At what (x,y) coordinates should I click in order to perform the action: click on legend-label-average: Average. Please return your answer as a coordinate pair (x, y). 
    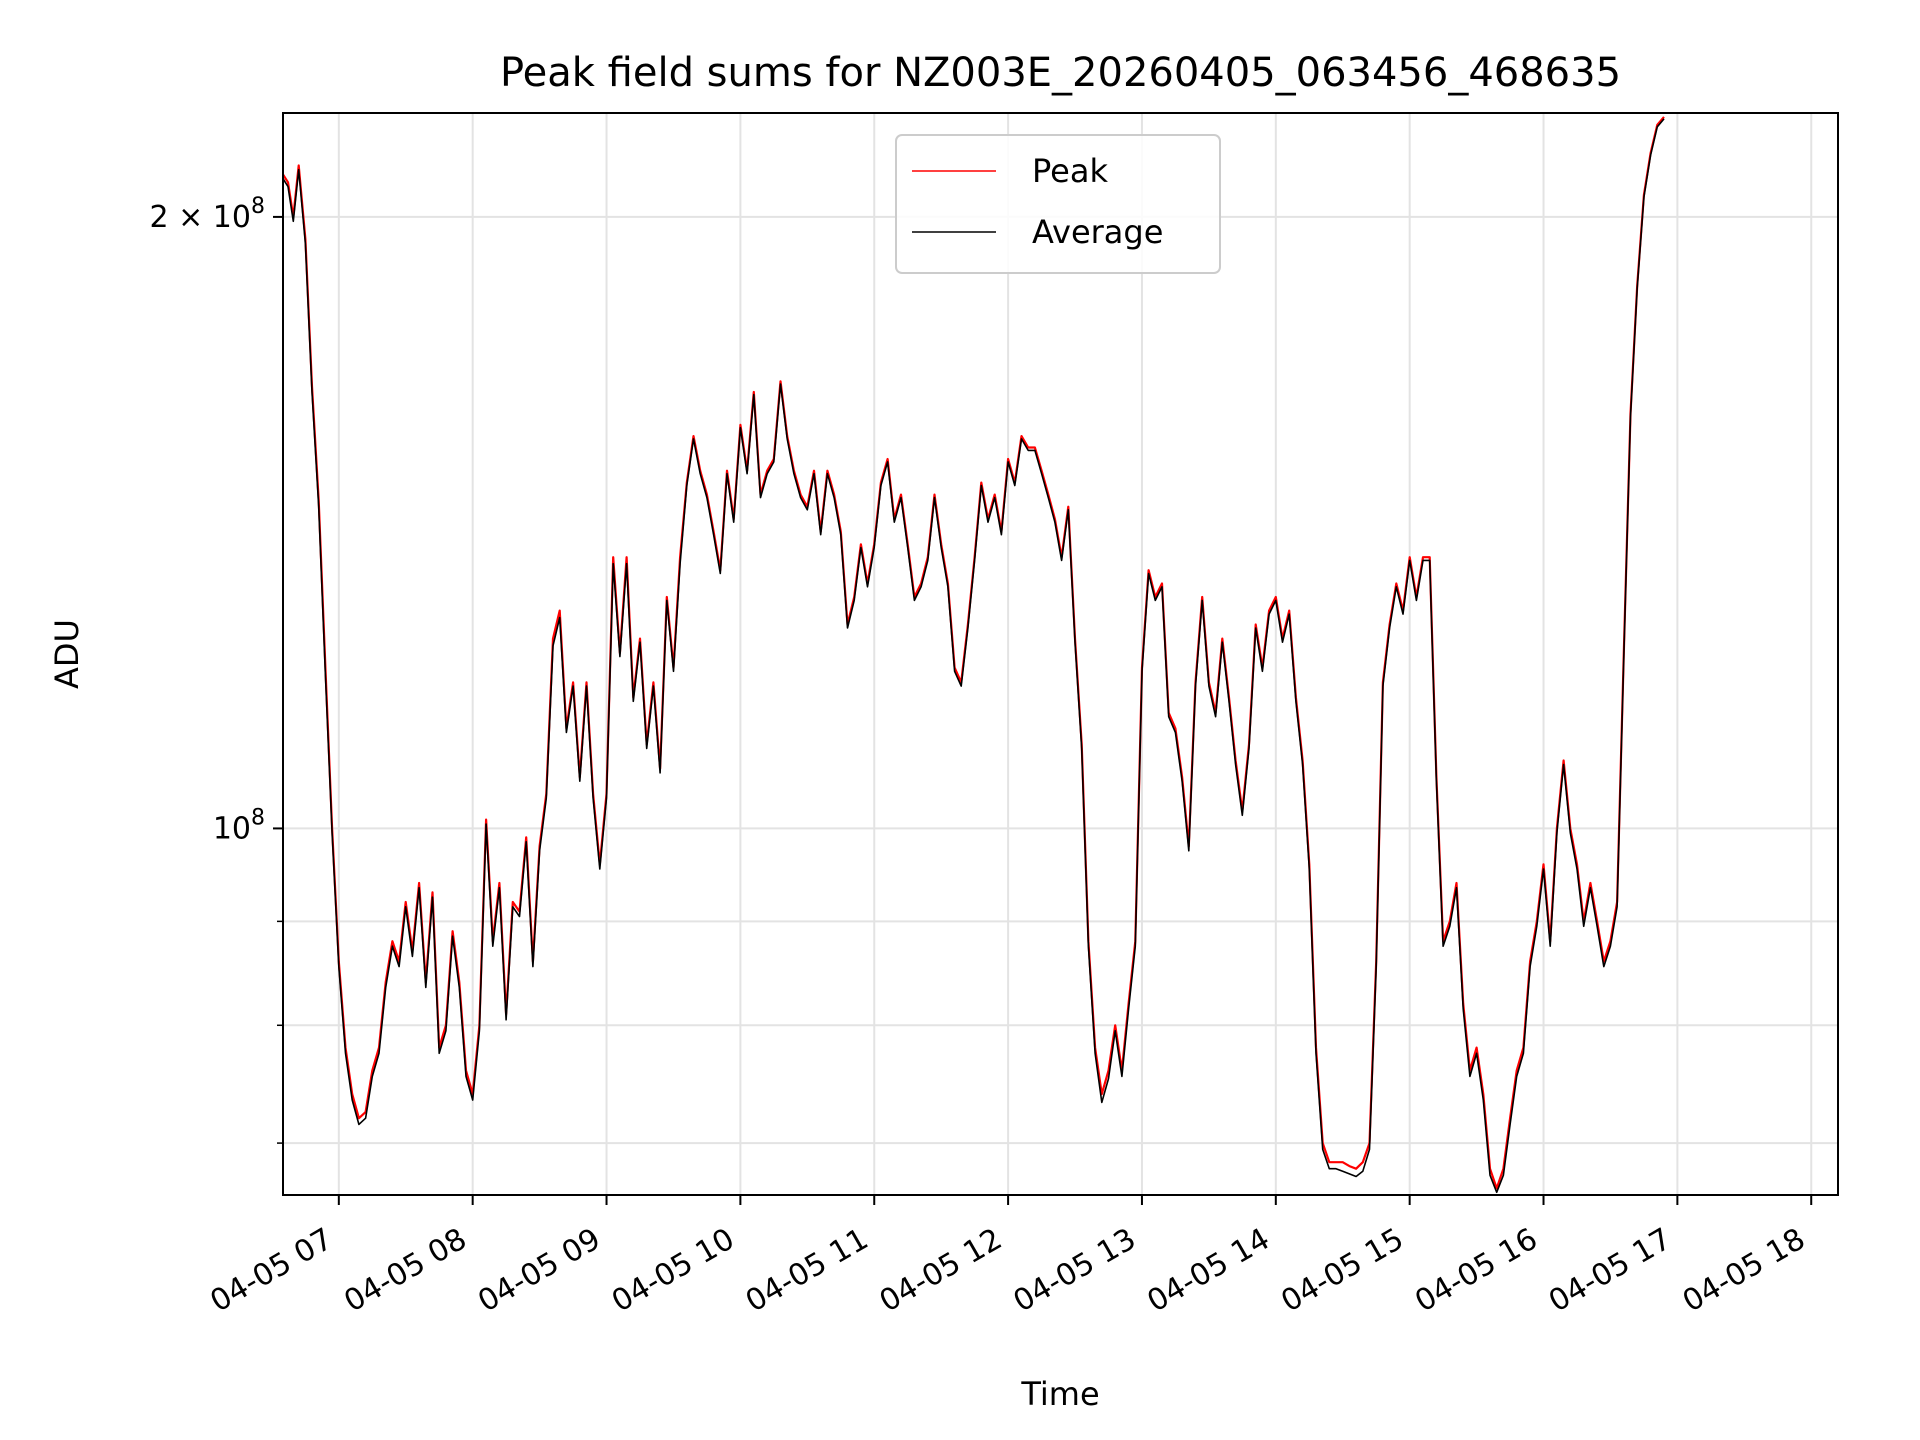
    Looking at the image, I should click on (1097, 232).